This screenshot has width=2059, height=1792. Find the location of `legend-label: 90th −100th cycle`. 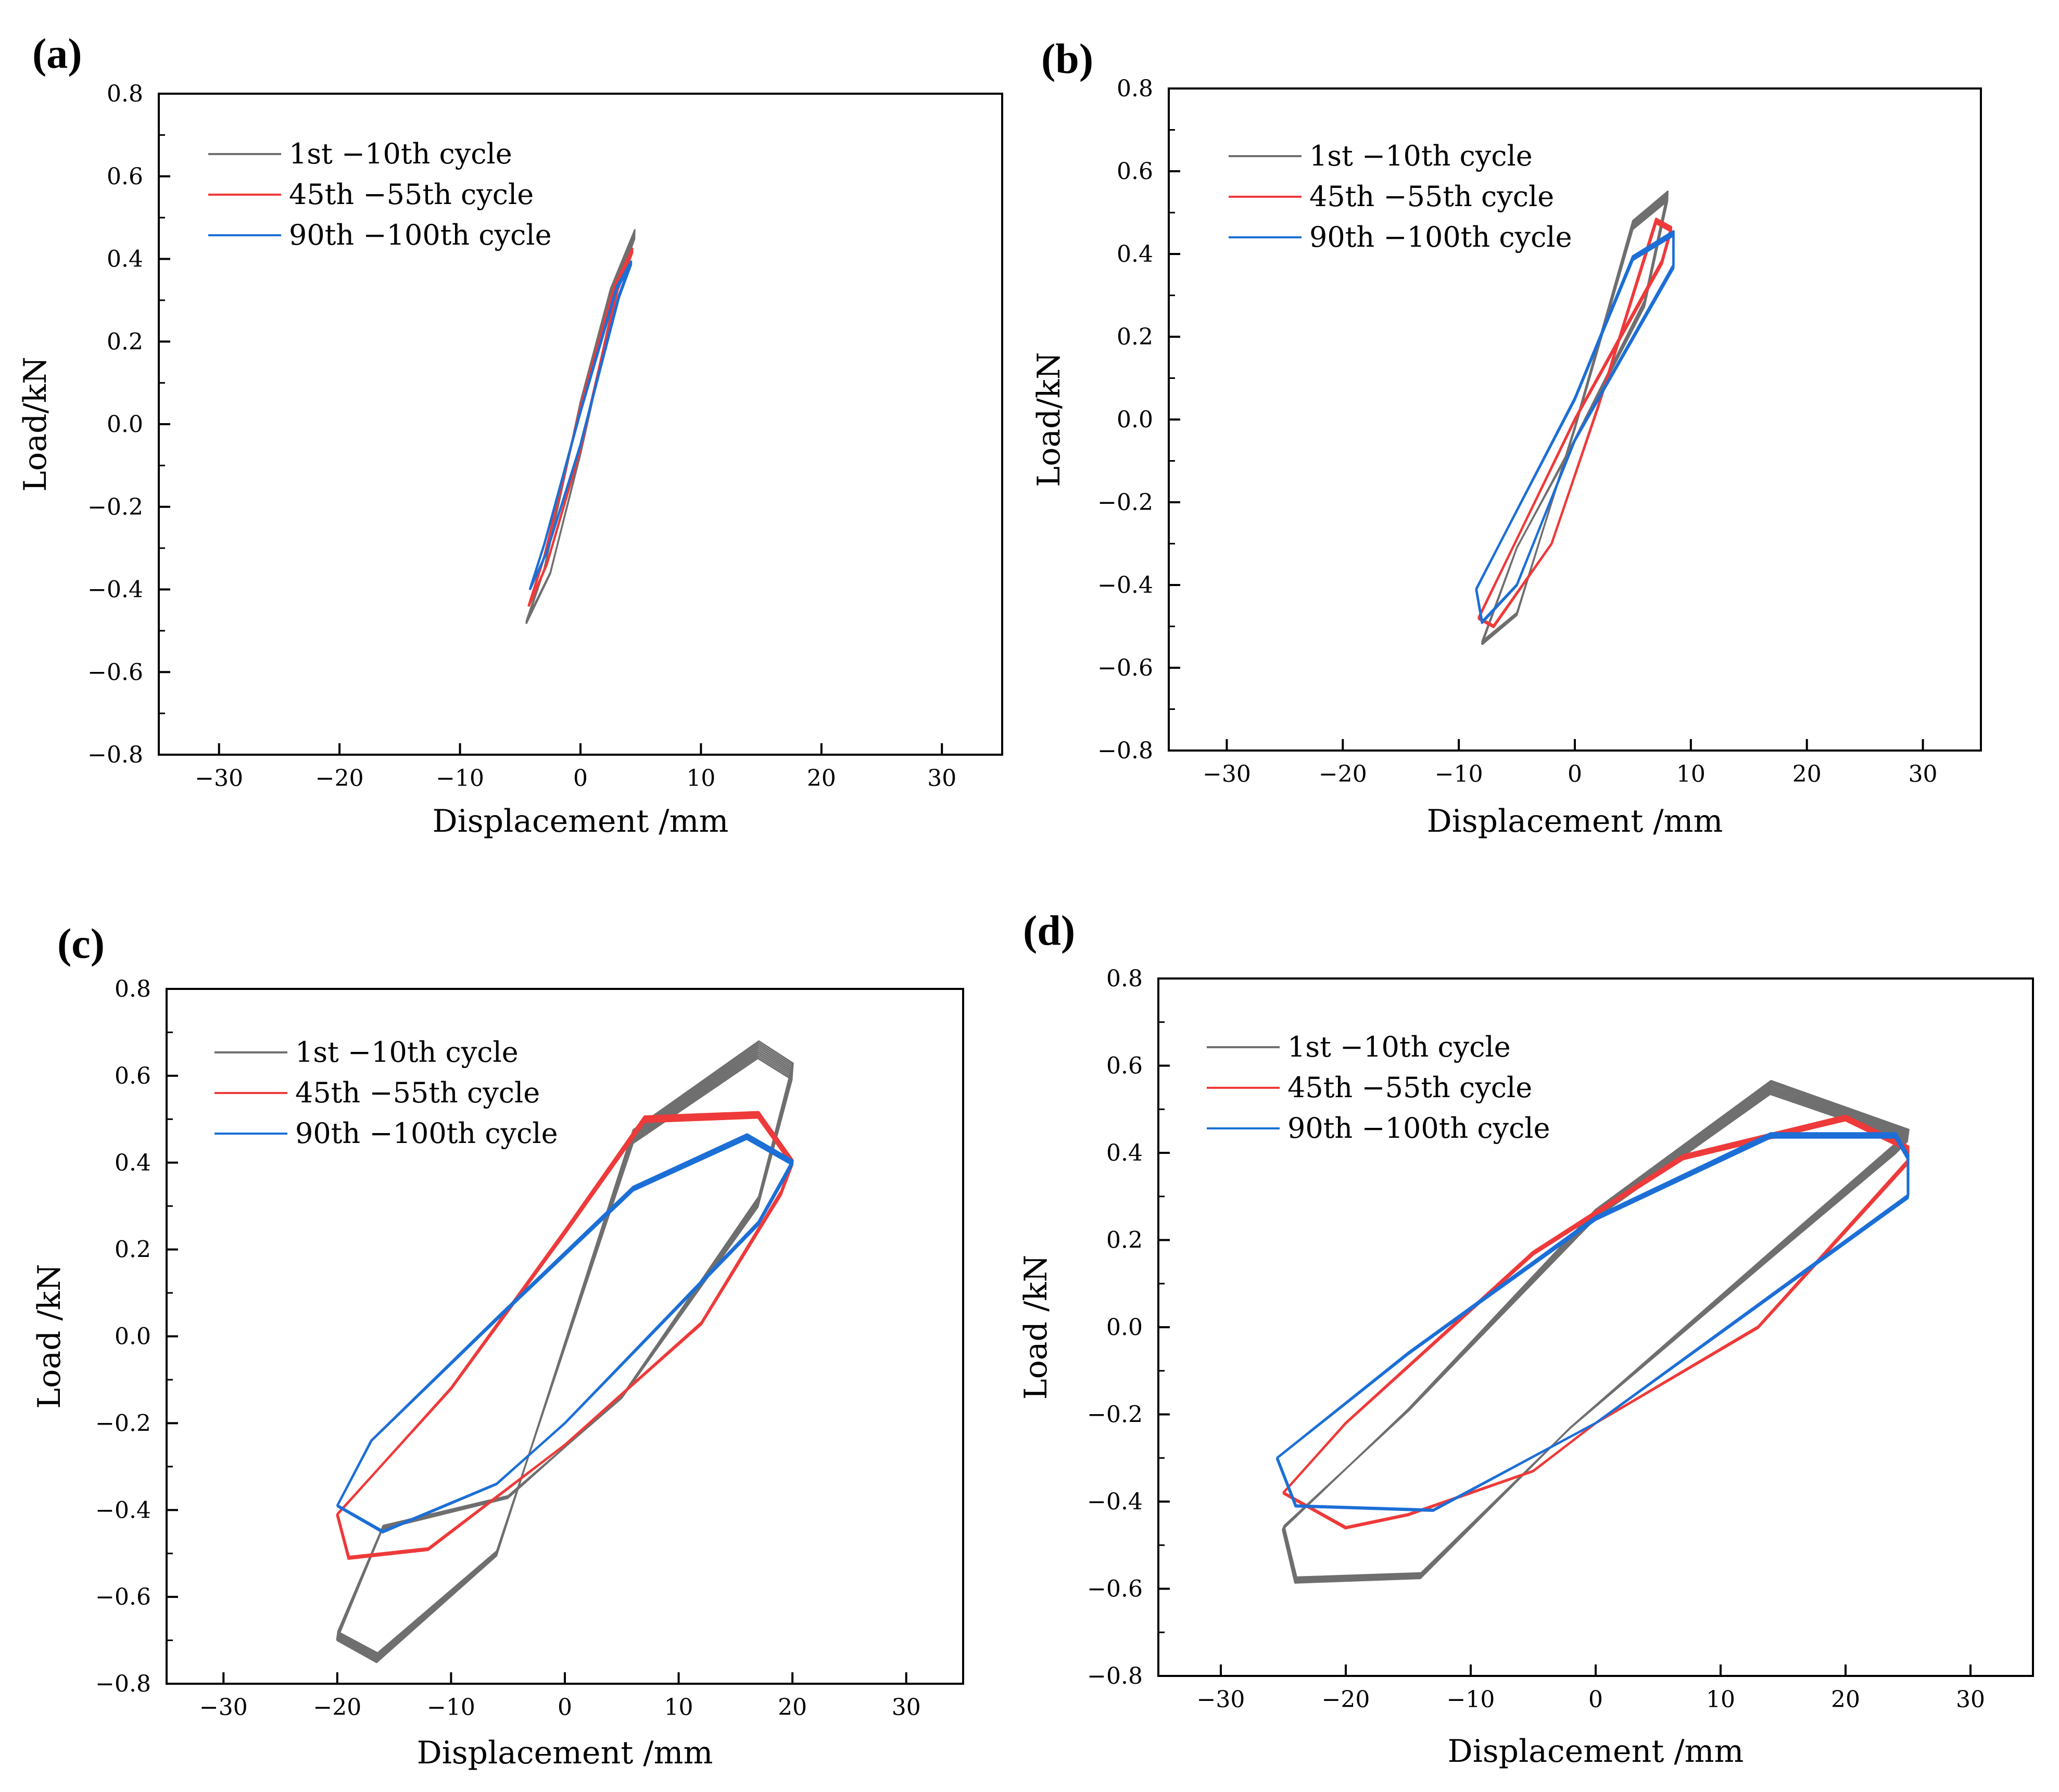

legend-label: 90th −100th cycle is located at coordinates (420, 235).